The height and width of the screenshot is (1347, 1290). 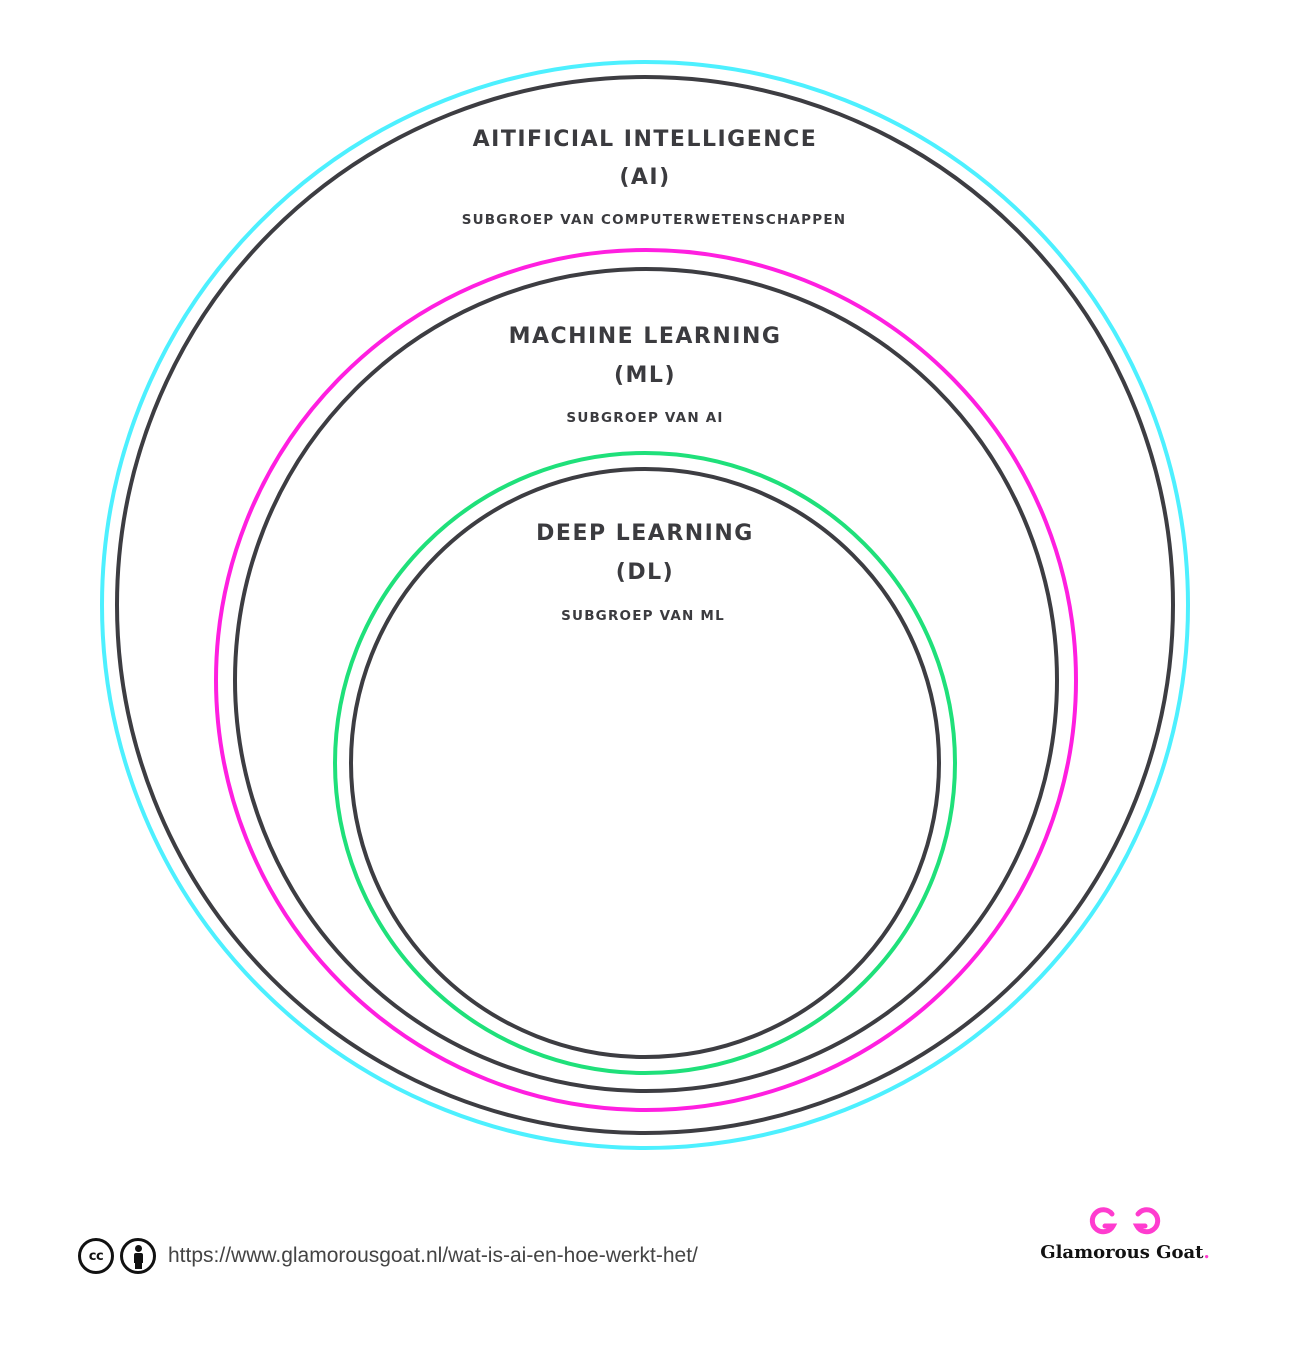 What do you see at coordinates (654, 220) in the screenshot?
I see `ai-subtitle: SUBGROEP VAN COMPUTERWETENSCHAPPEN` at bounding box center [654, 220].